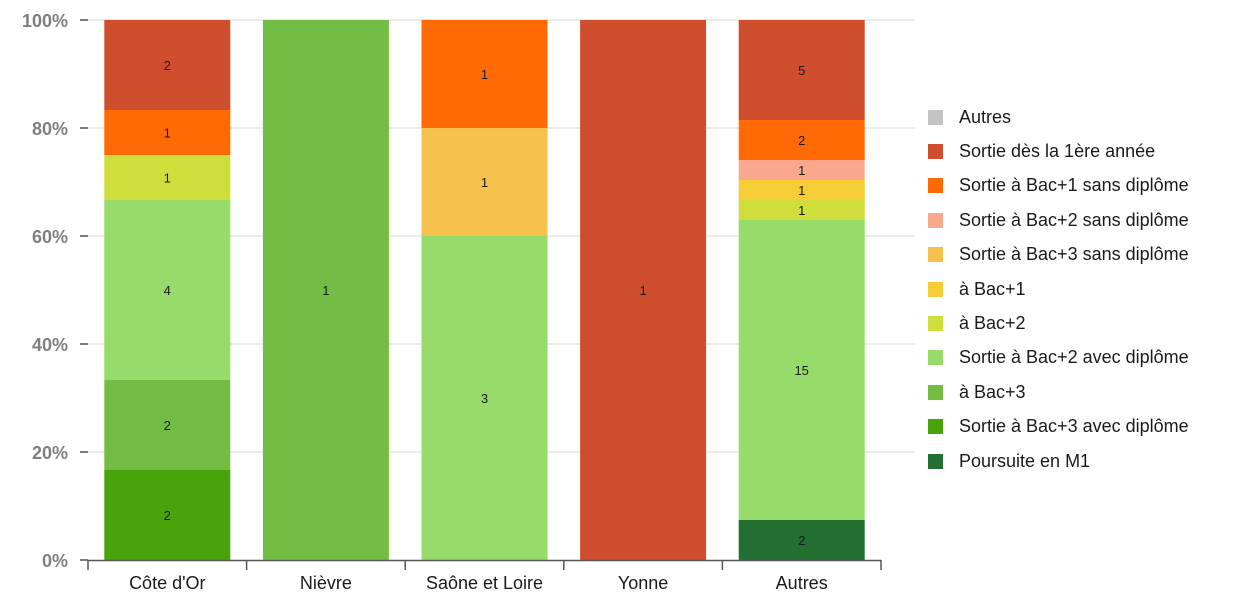  I want to click on legend-label: Sortie à Bac+2 avec diplôme, so click(1074, 357).